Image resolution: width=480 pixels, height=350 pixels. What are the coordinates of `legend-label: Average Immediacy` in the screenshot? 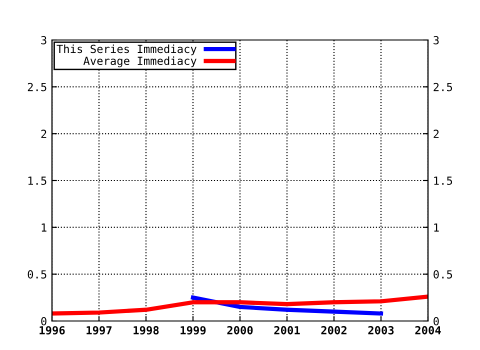 It's located at (139, 62).